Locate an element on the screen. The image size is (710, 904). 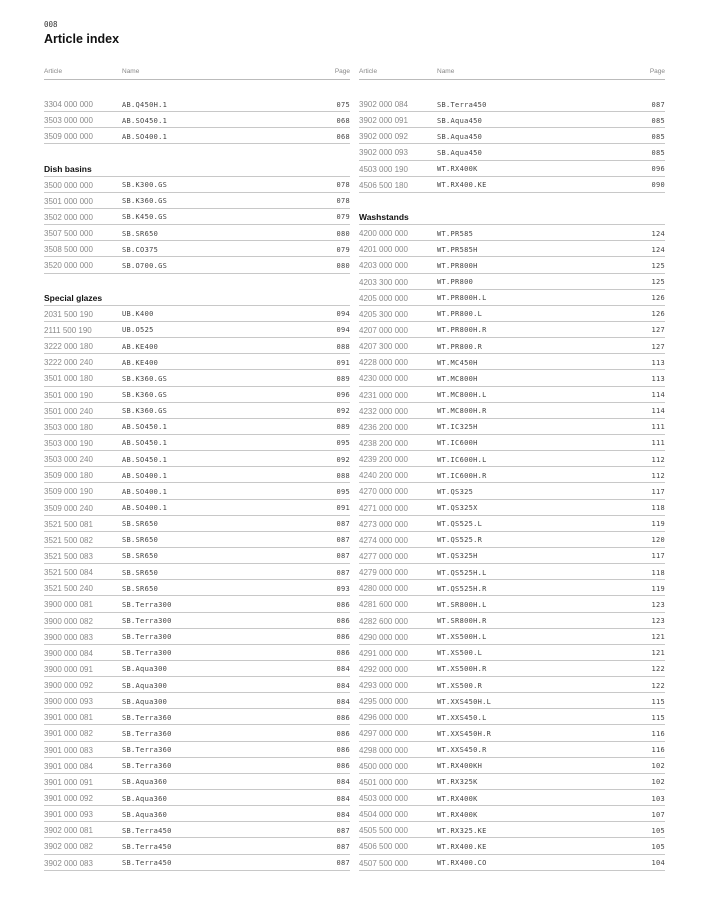
article-number: 3900 000 083 is located at coordinates (68, 637).